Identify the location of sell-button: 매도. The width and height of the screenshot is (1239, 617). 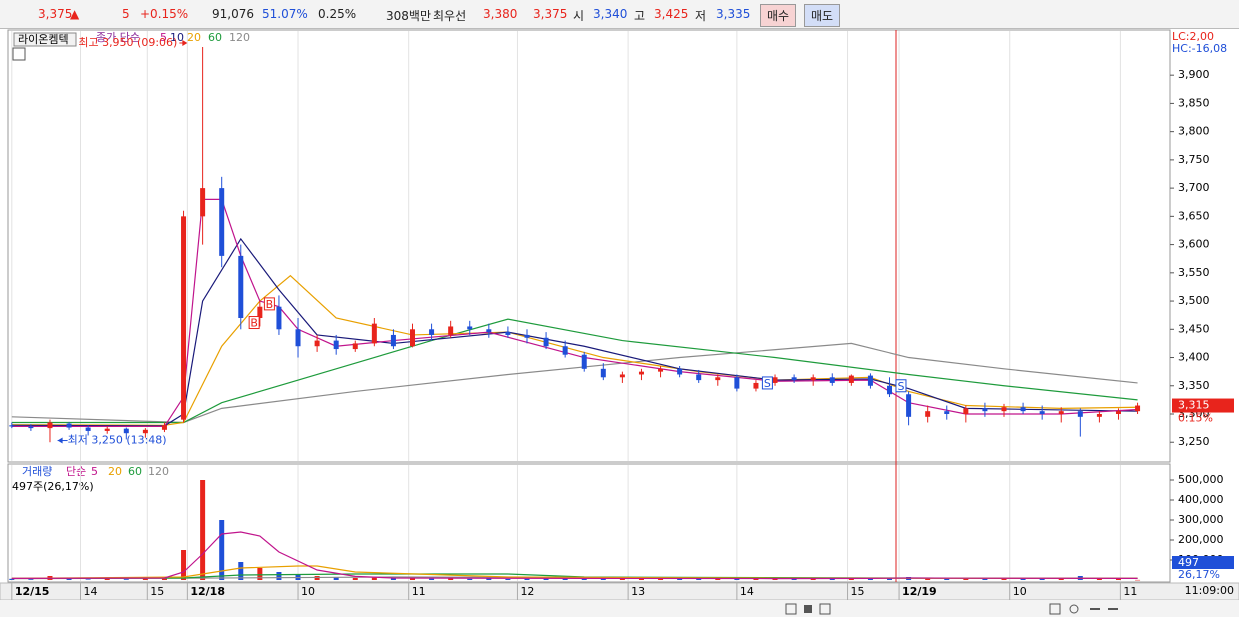
(822, 15).